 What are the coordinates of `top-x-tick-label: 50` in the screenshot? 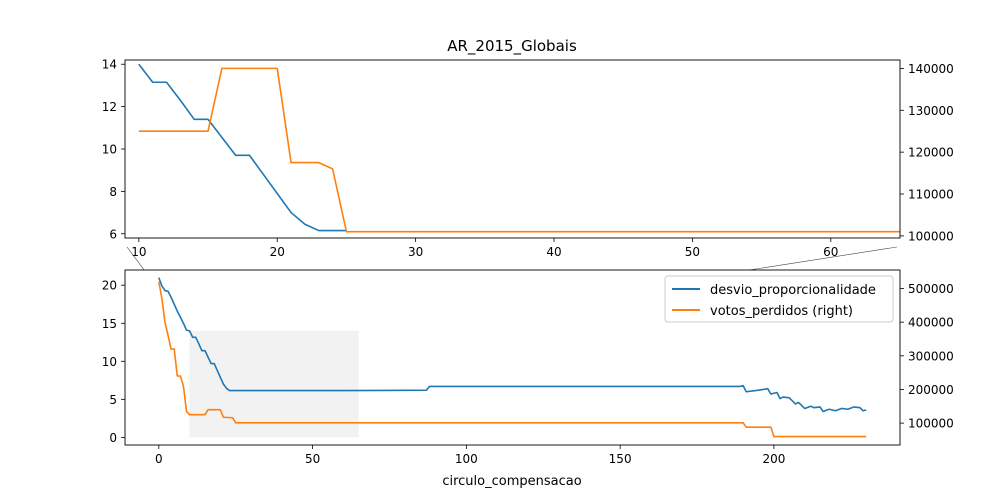 It's located at (692, 252).